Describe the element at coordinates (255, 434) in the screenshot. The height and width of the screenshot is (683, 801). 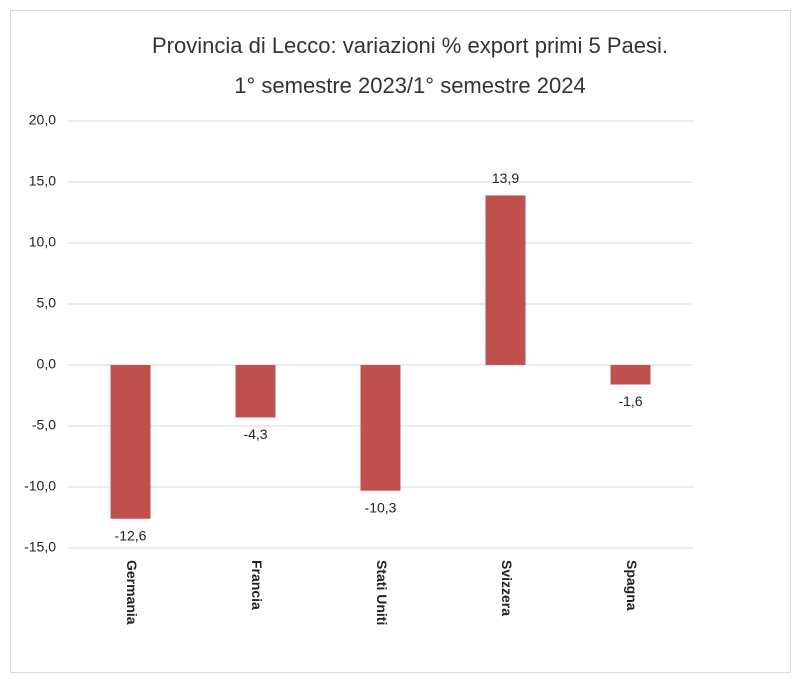
I see `data-label: -4,3` at that location.